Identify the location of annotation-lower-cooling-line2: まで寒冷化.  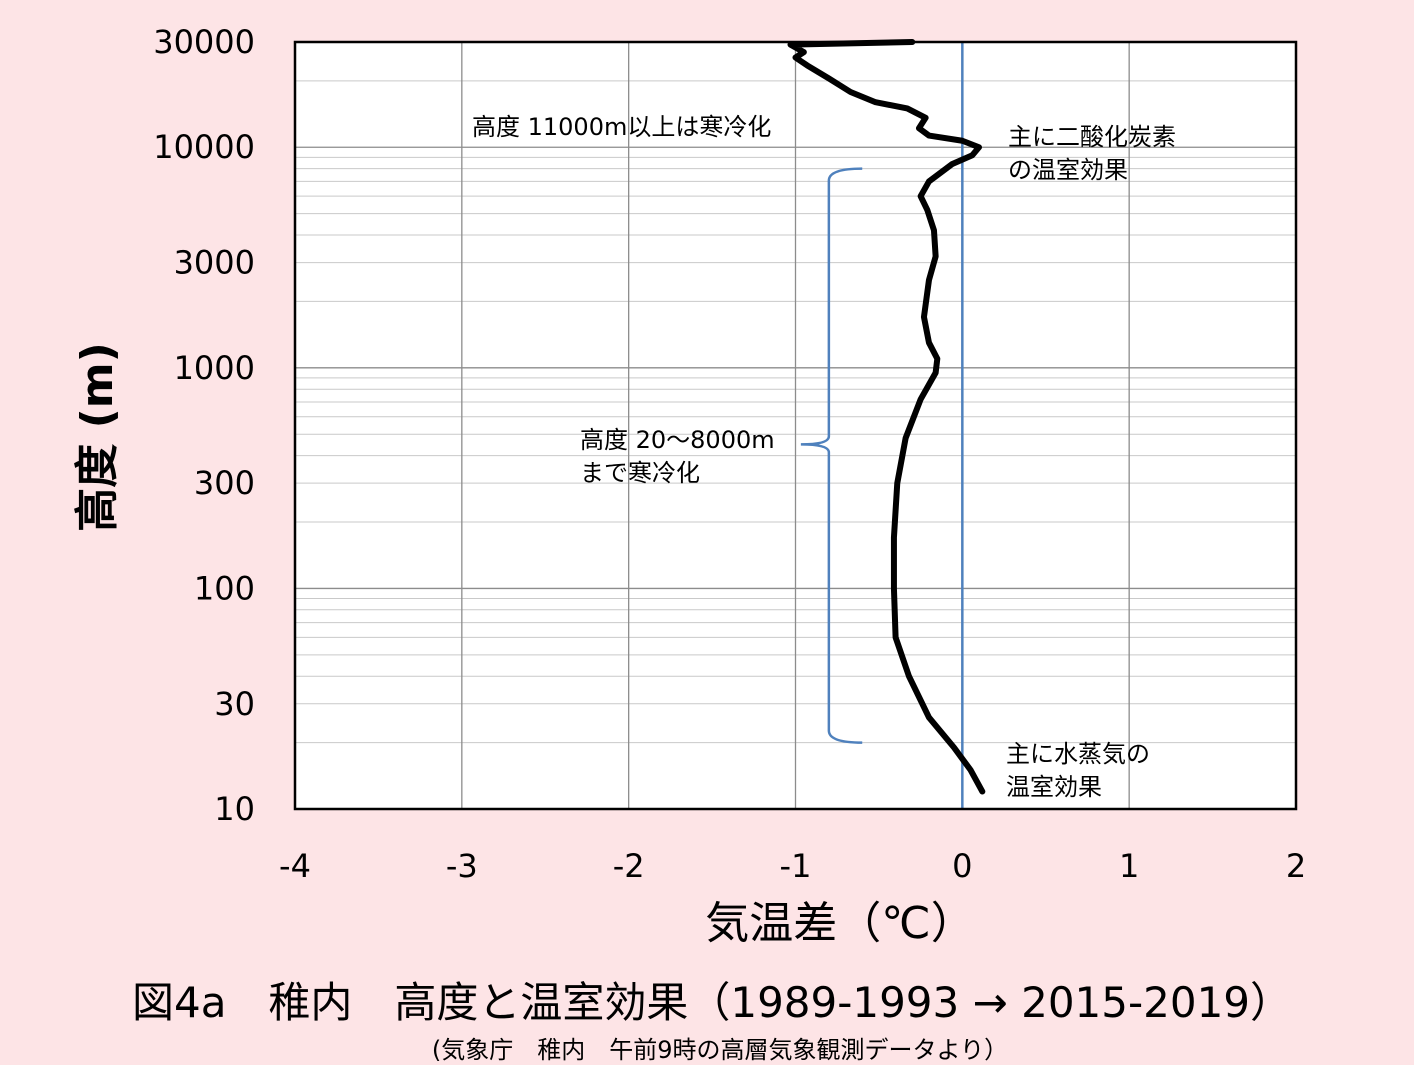
(640, 473).